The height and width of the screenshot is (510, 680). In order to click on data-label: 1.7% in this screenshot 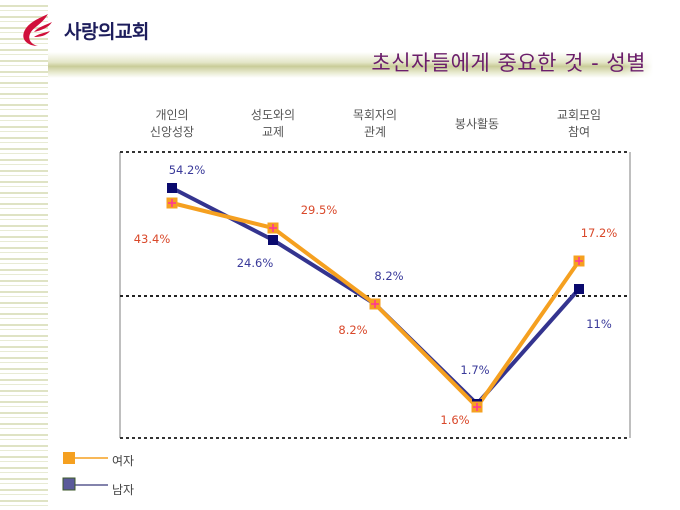, I will do `click(474, 370)`.